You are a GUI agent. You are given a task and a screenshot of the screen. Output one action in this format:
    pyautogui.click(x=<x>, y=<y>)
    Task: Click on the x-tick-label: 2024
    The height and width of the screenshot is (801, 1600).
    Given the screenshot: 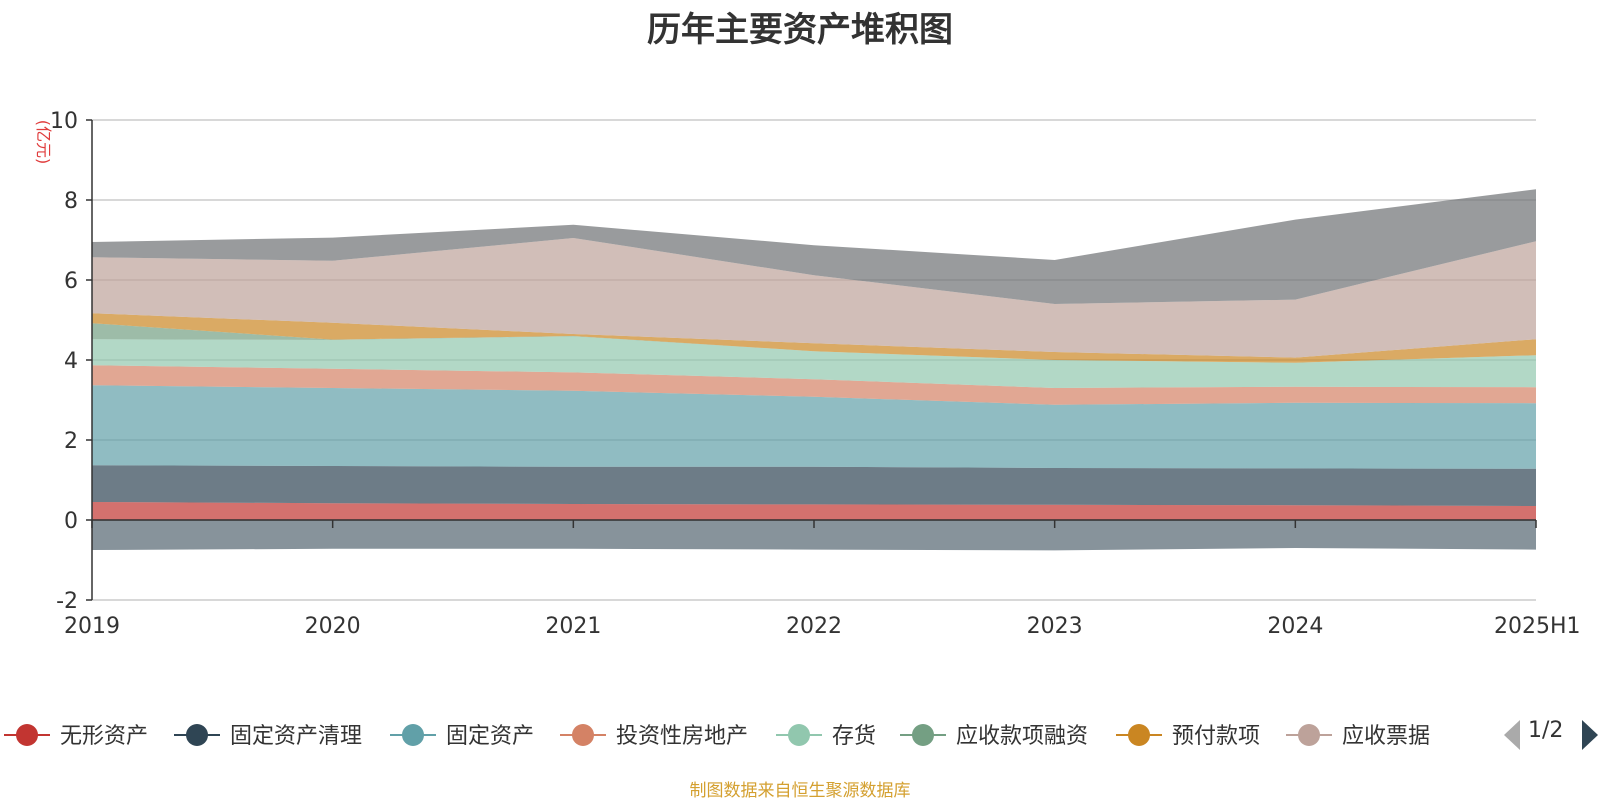 What is the action you would take?
    pyautogui.click(x=1295, y=626)
    